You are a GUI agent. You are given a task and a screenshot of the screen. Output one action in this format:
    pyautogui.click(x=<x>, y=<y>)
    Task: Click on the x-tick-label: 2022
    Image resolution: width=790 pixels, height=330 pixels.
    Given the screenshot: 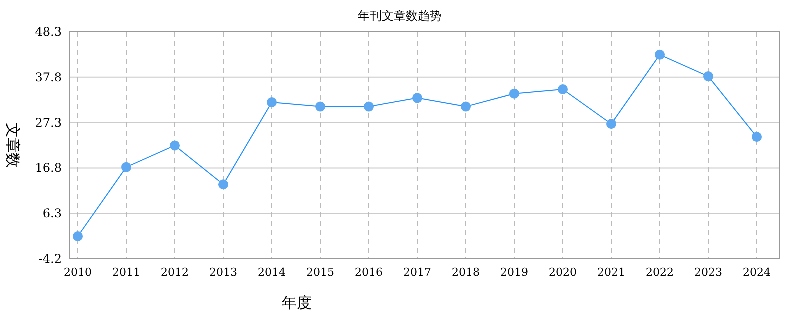 What is the action you would take?
    pyautogui.click(x=660, y=272)
    